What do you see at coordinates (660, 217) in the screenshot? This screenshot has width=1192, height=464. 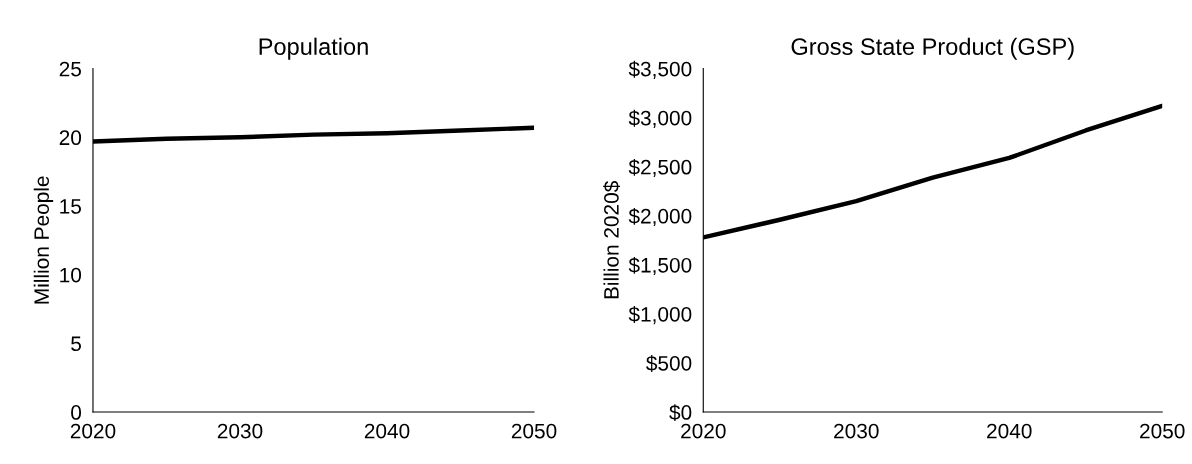 I see `y-tick-label: $2,000` at bounding box center [660, 217].